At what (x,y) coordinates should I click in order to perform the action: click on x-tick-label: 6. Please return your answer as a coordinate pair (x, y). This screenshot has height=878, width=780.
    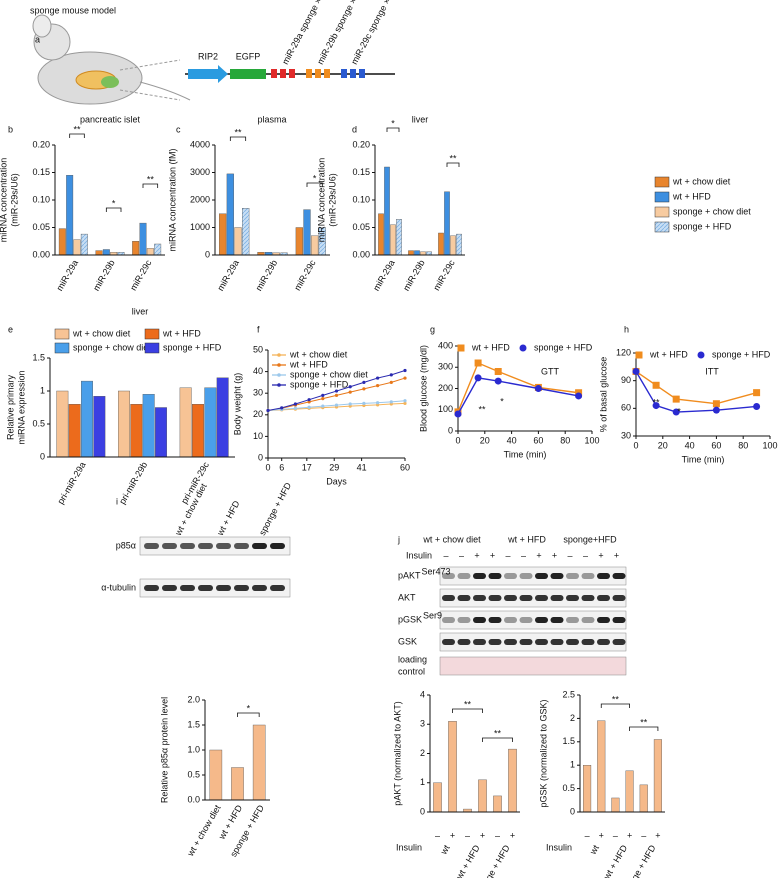
    Looking at the image, I should click on (281, 467).